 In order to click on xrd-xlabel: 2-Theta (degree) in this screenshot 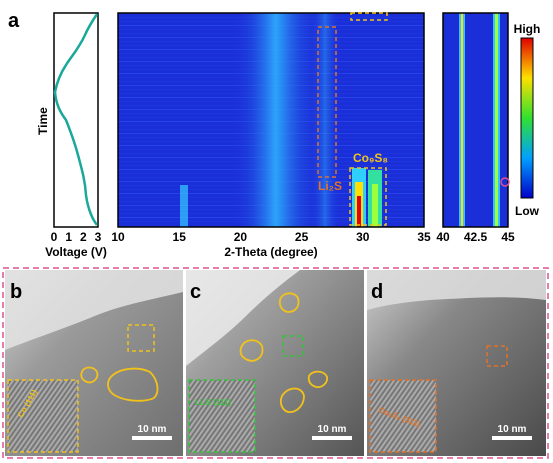, I will do `click(270, 252)`.